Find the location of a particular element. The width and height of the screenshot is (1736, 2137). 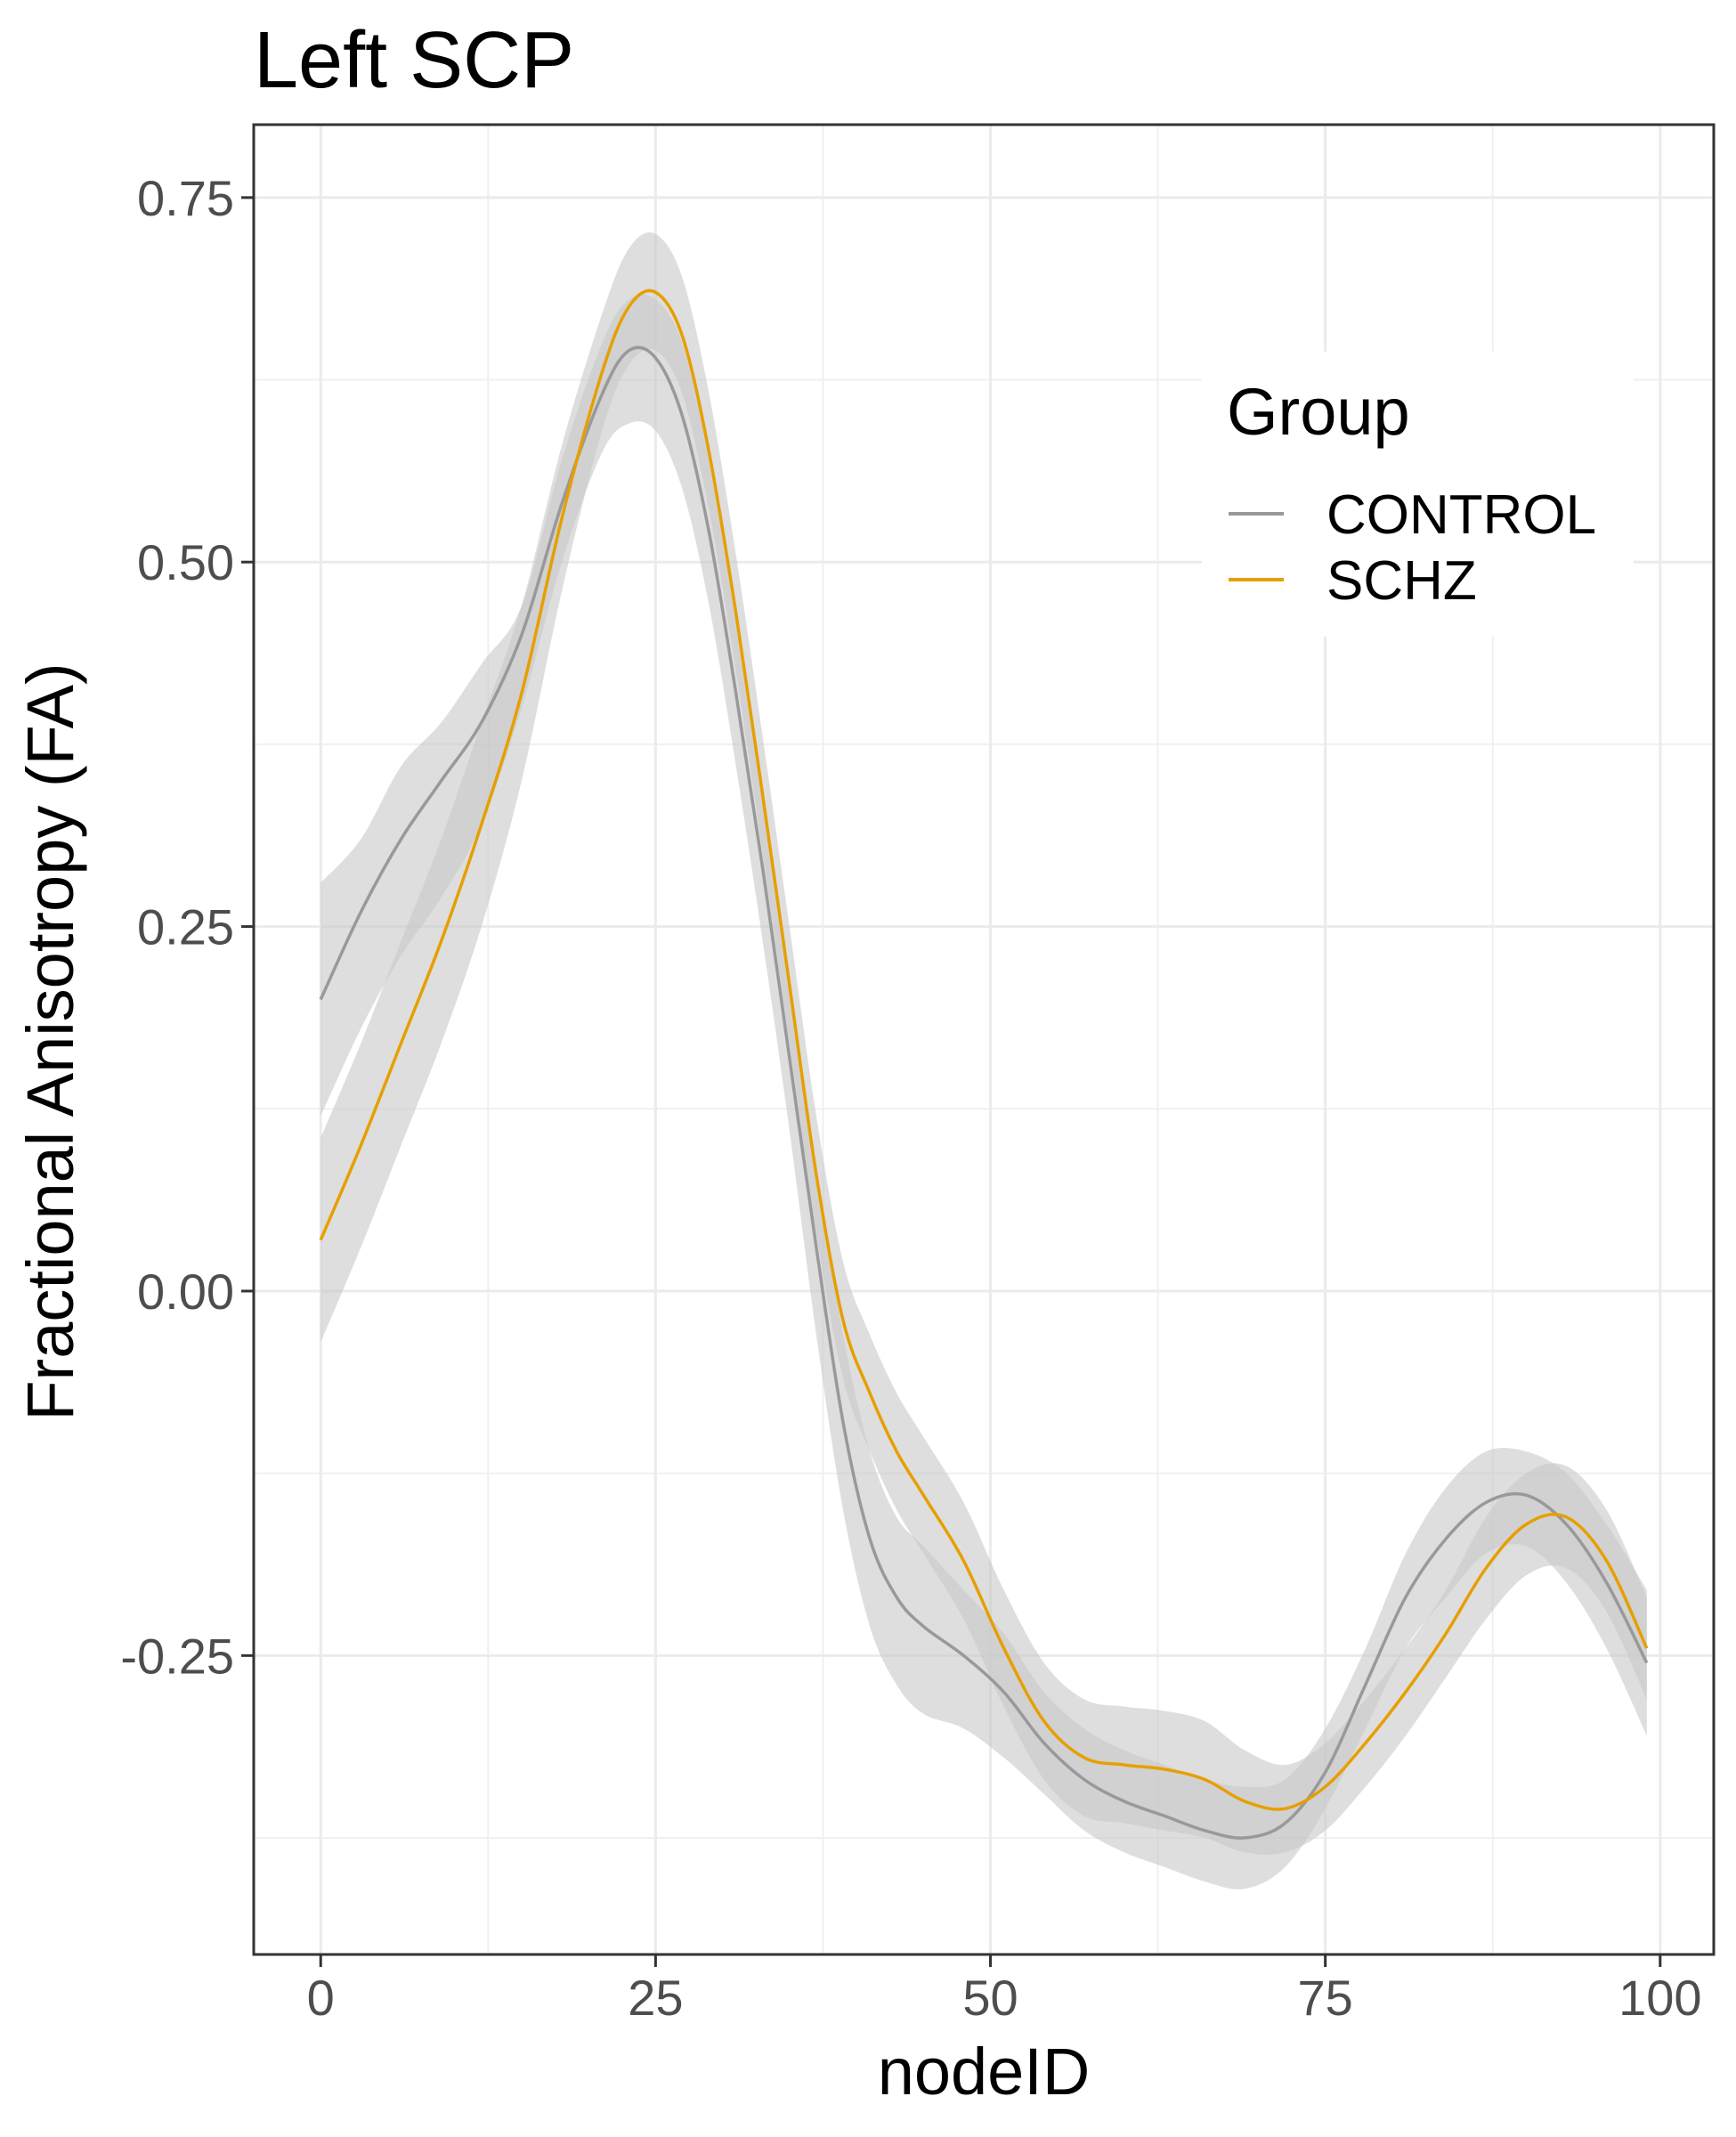

x-axis-title: nodeID is located at coordinates (985, 2072).